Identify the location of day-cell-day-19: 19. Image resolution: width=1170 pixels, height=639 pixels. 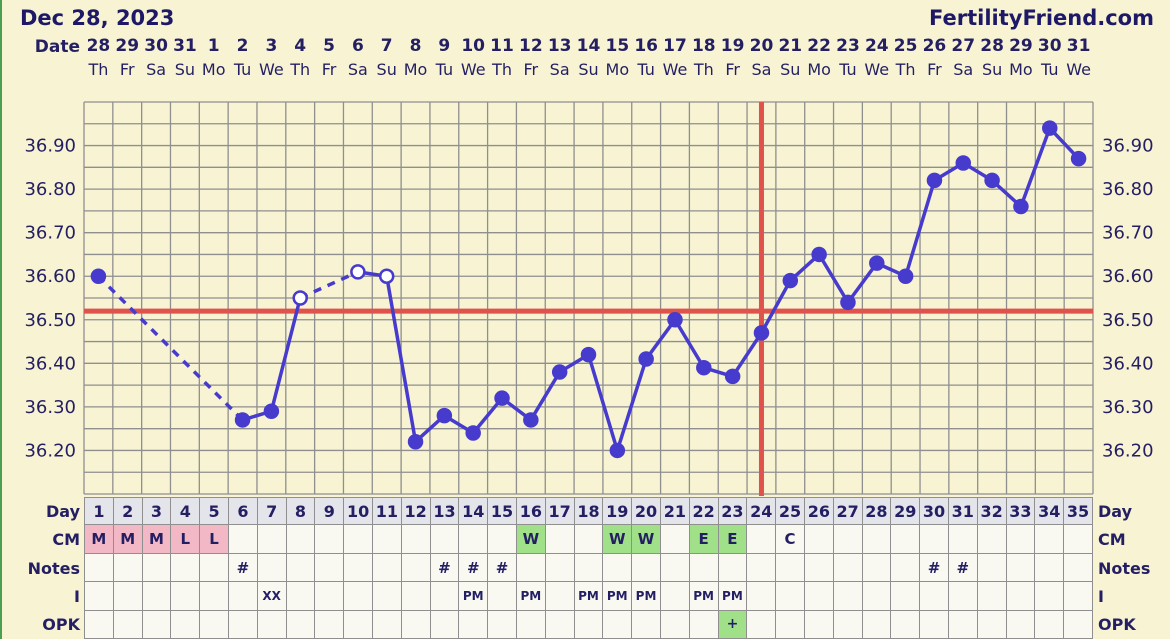
(618, 511).